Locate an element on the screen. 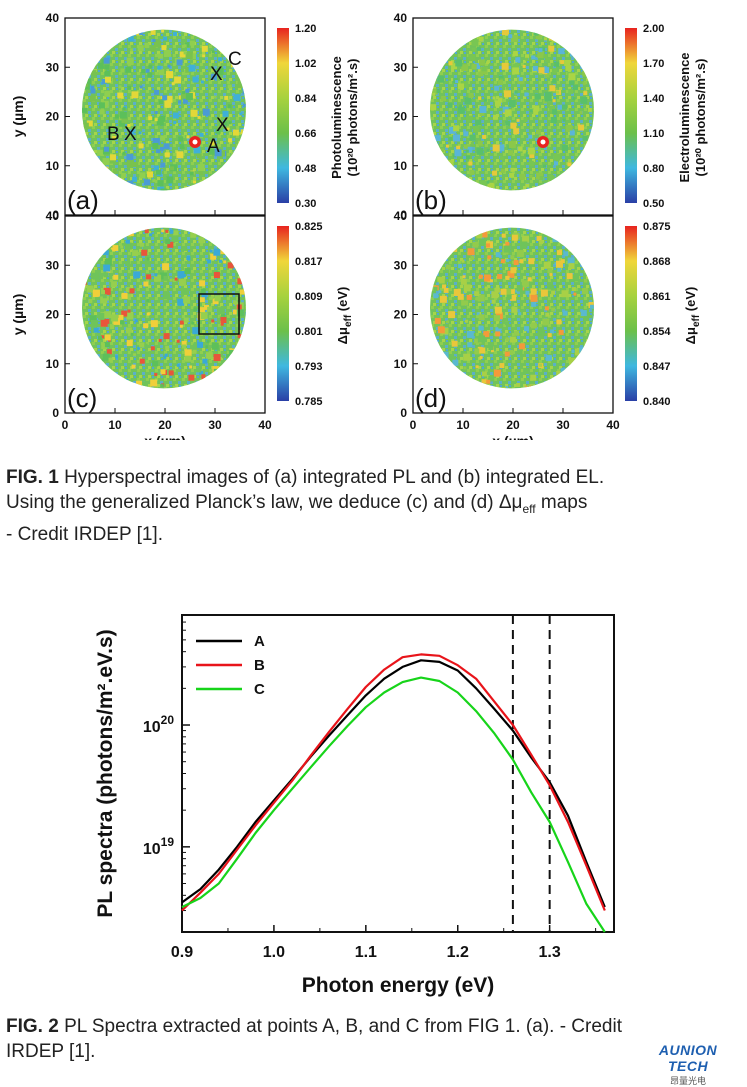  x-tick-label: 10 is located at coordinates (115, 425).